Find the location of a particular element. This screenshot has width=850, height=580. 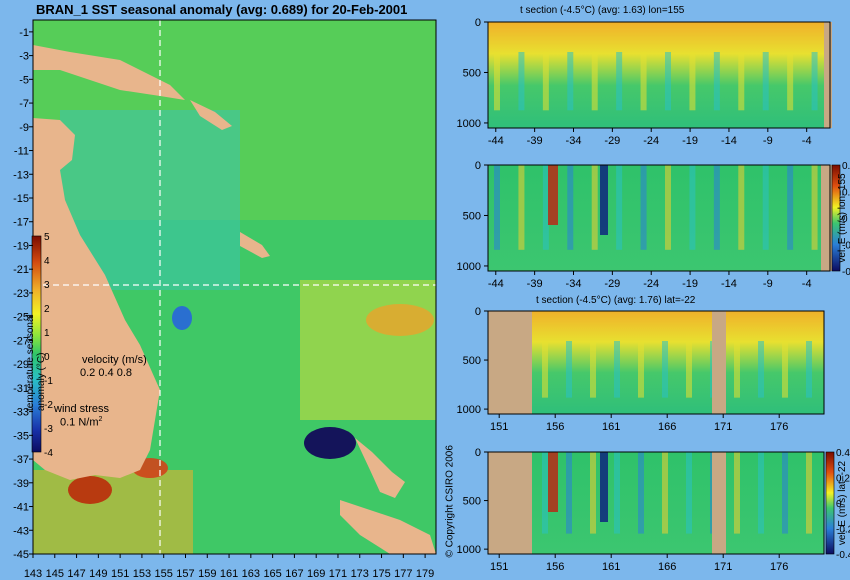

section-colorbar-tick: 0.2 is located at coordinates (843, 479).